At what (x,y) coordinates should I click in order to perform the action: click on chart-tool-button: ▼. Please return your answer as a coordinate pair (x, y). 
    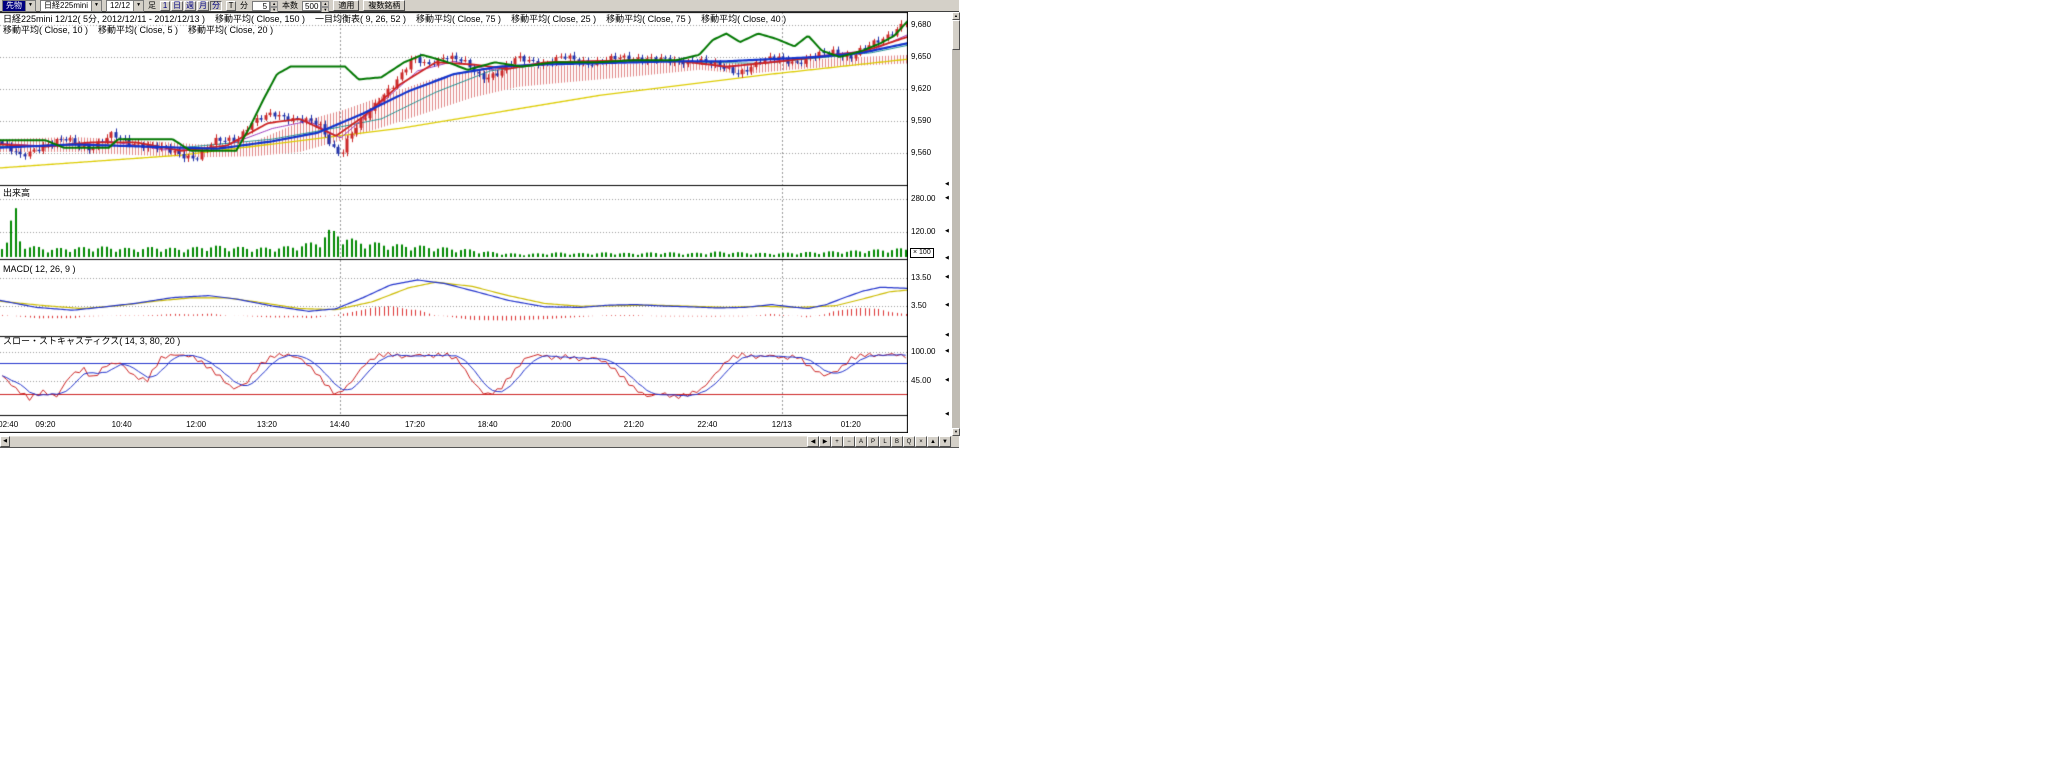
    Looking at the image, I should click on (945, 441).